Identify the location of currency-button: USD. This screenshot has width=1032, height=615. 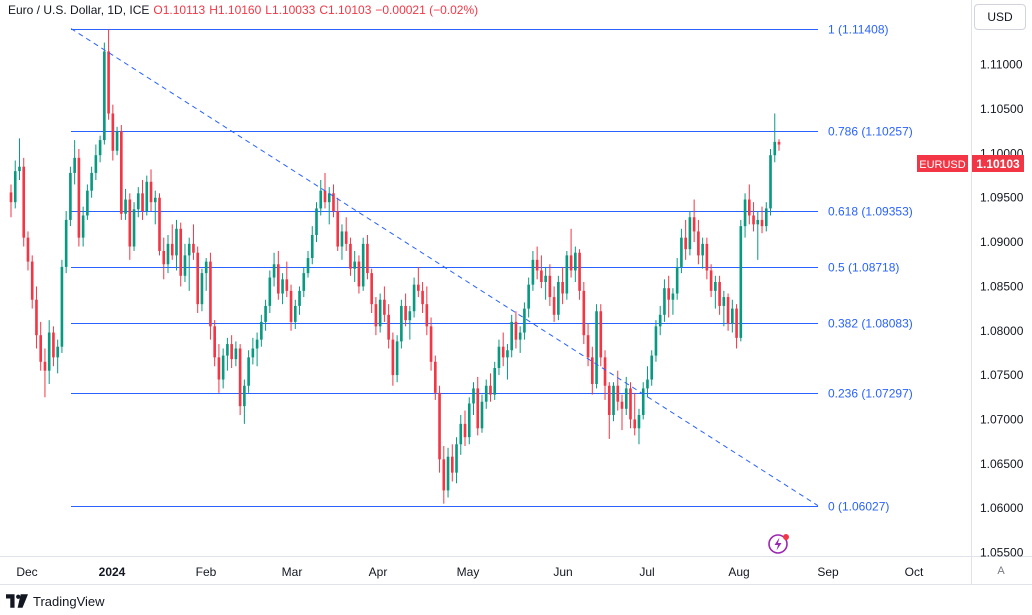
(1000, 17).